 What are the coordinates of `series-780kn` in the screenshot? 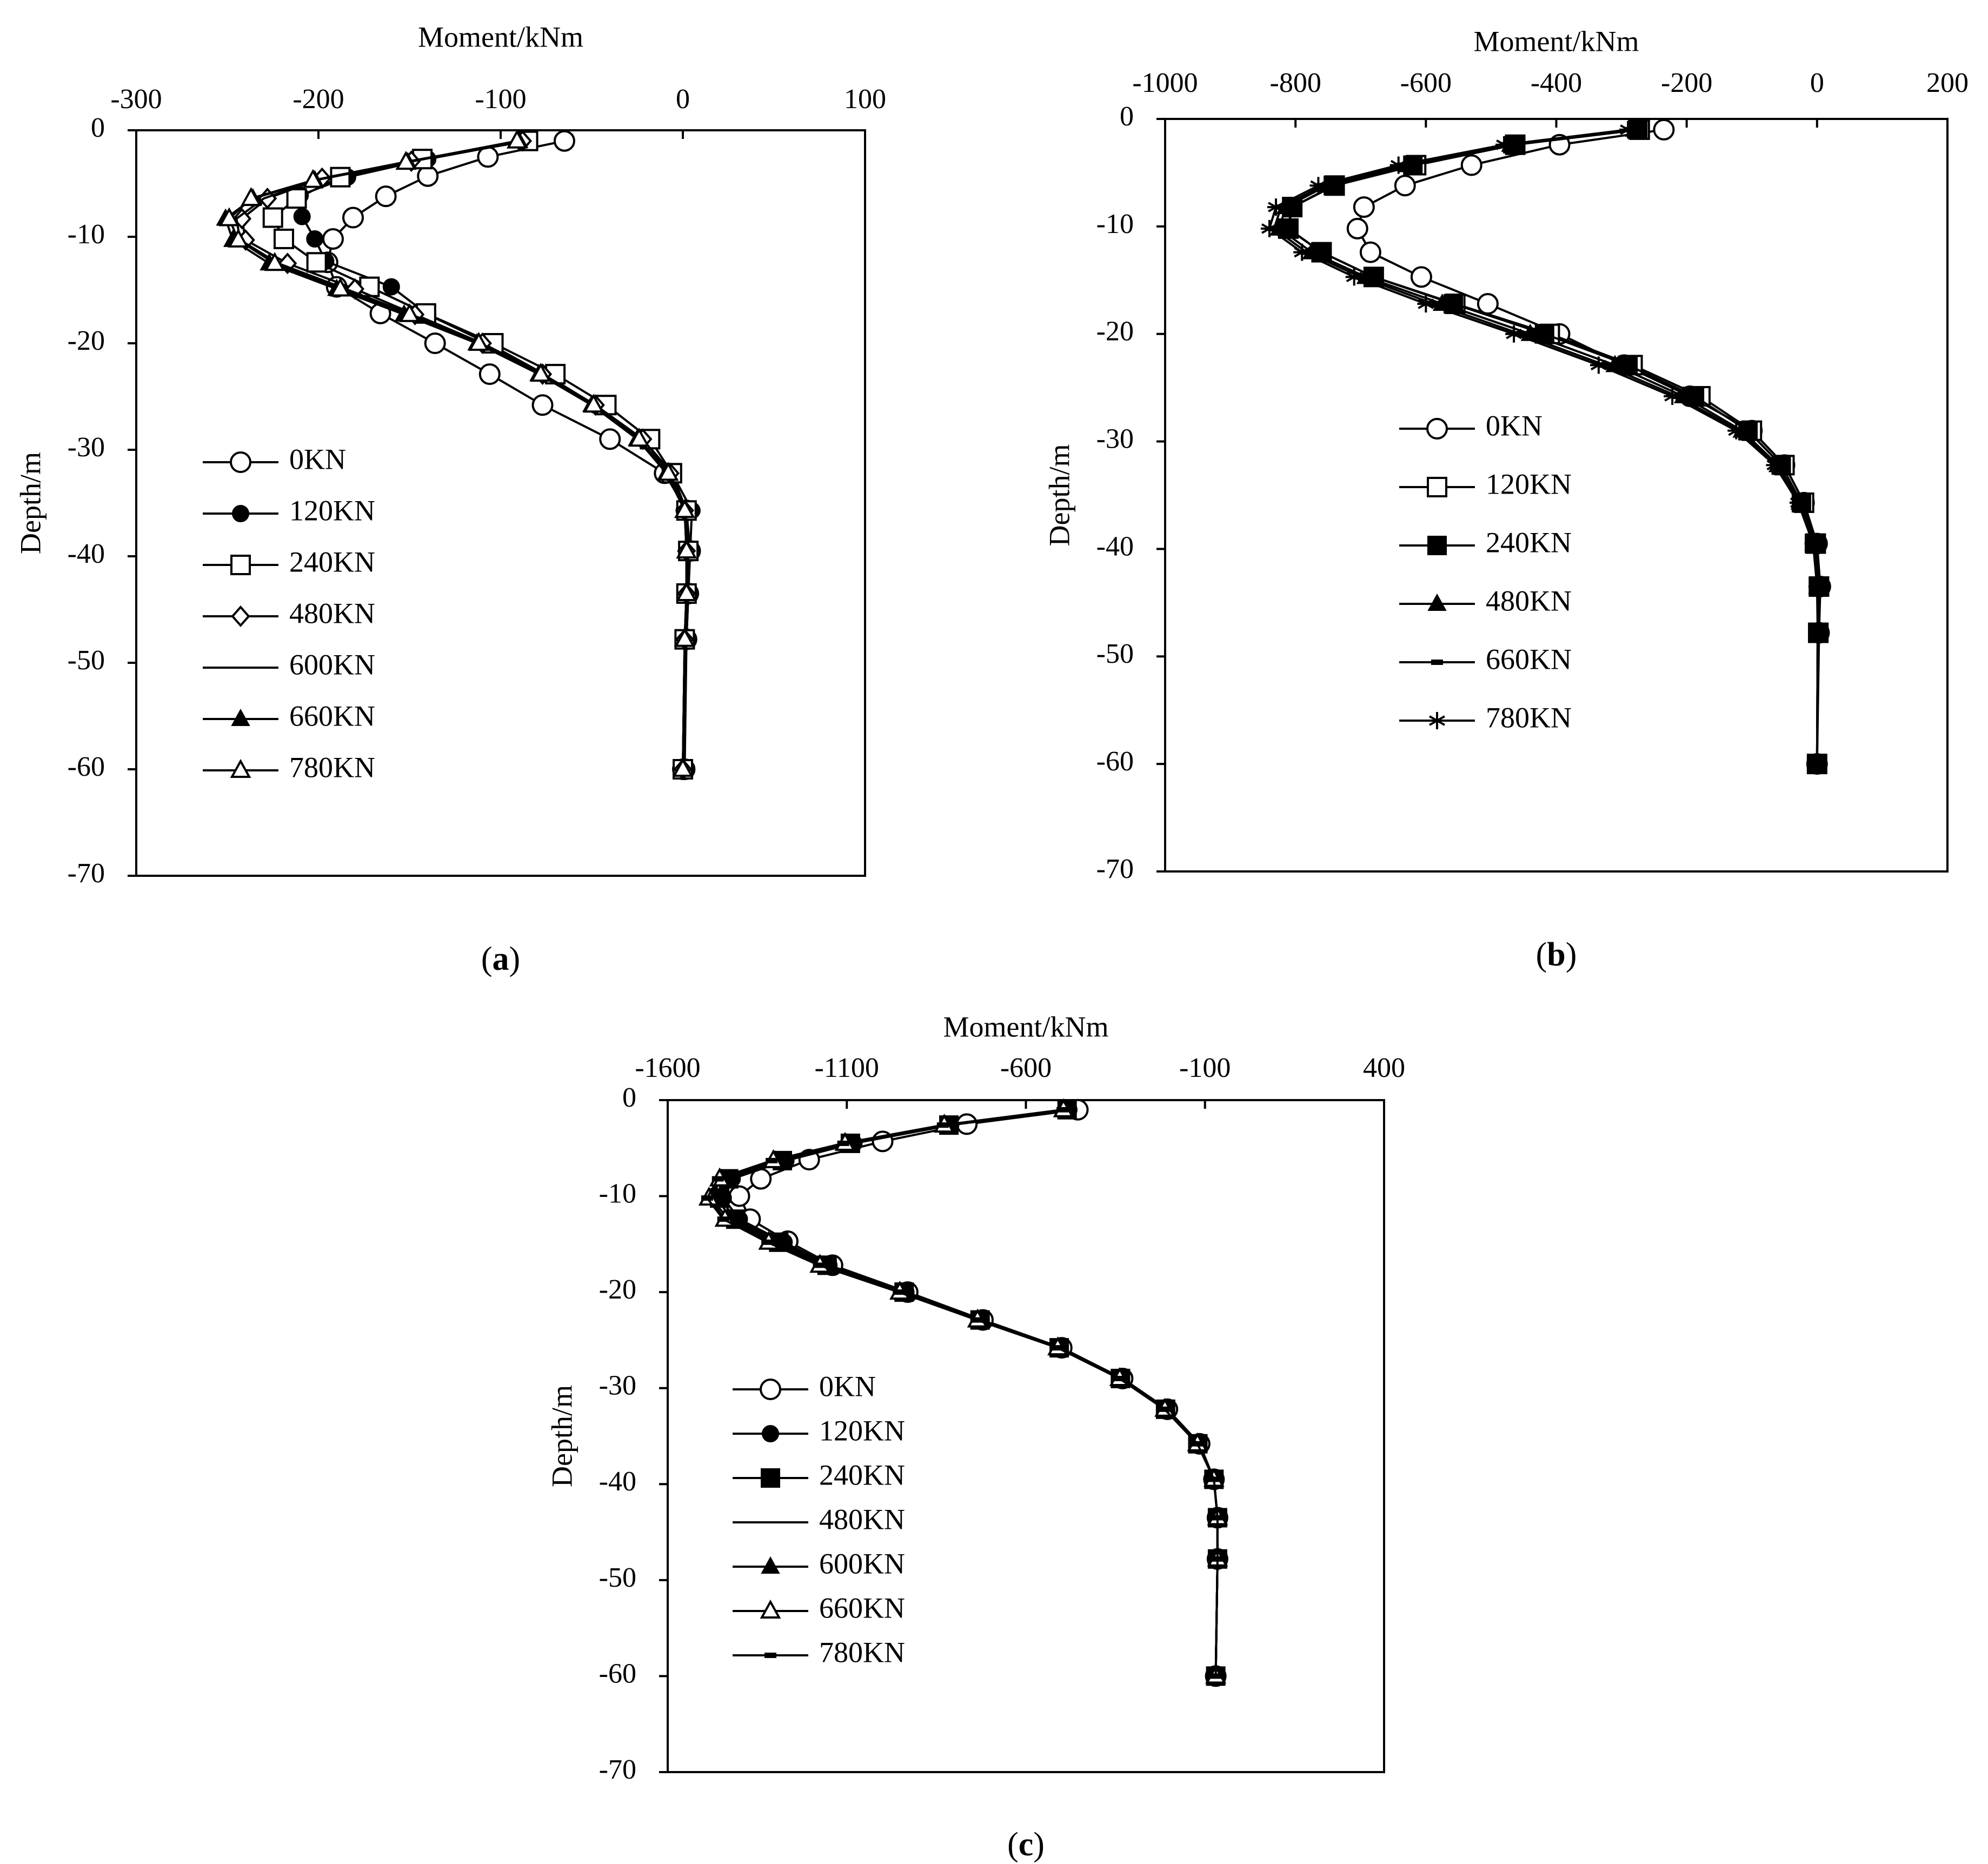 It's located at (457, 453).